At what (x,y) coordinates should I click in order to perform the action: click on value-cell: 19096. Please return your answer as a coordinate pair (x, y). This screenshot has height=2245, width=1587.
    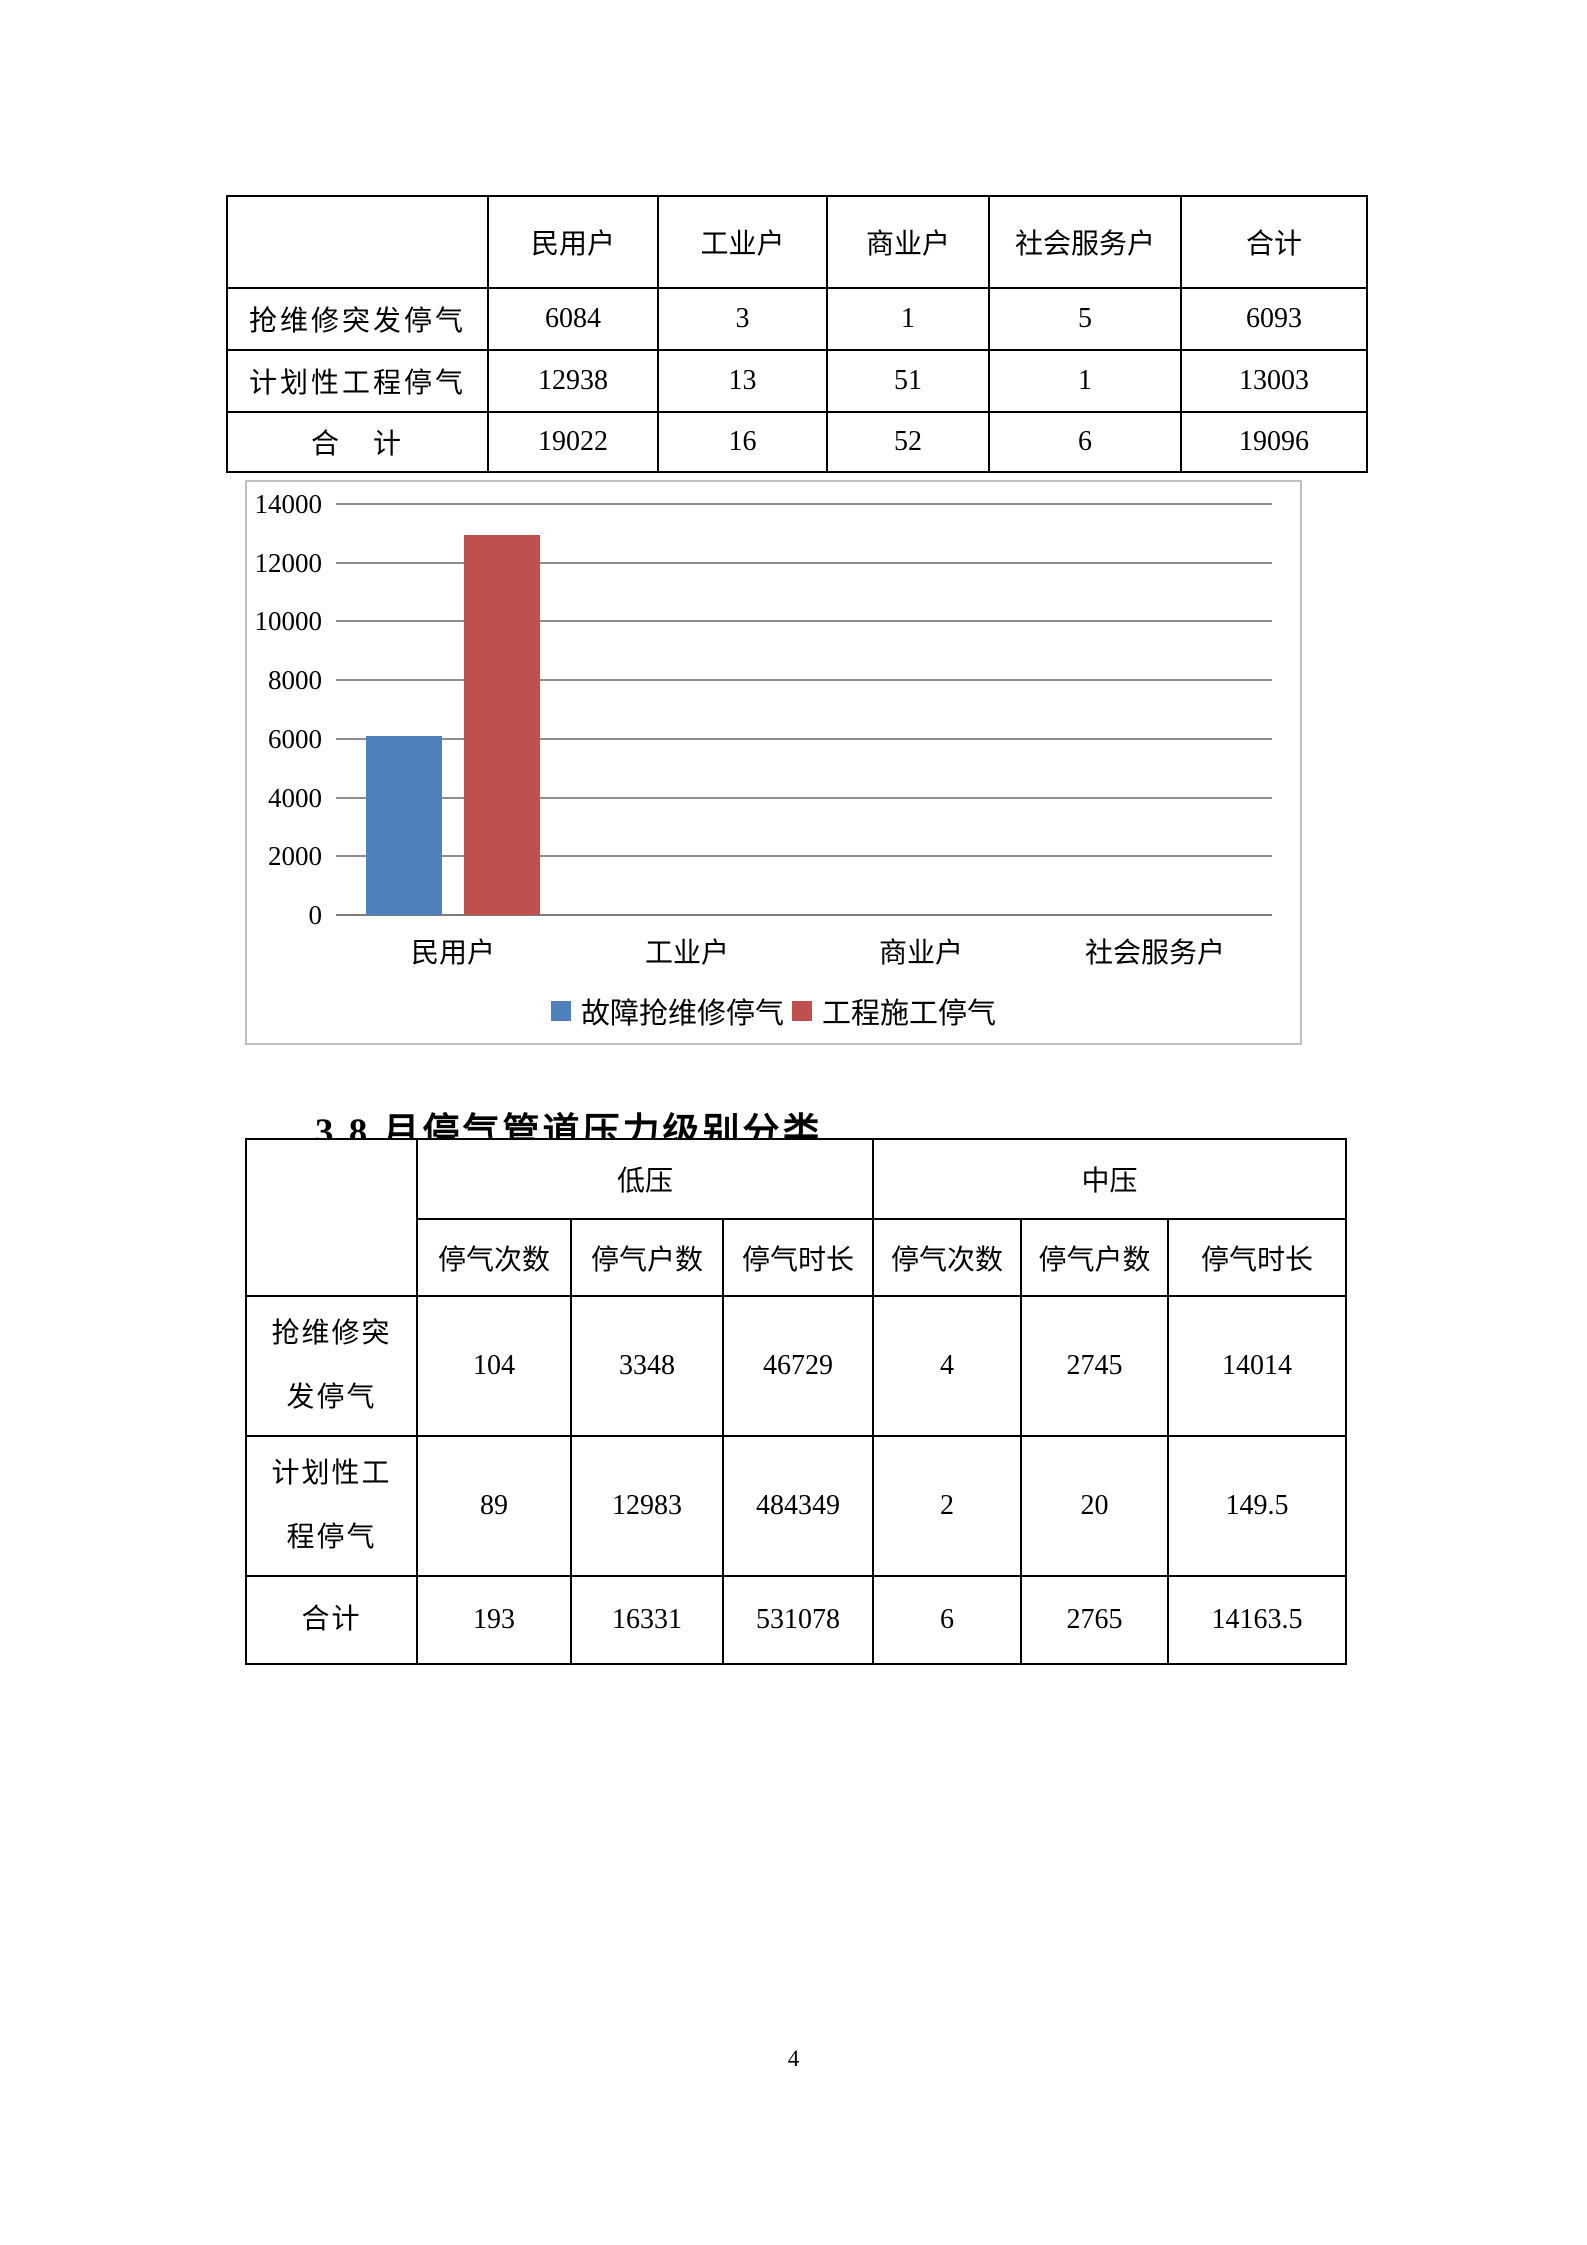
    Looking at the image, I should click on (1274, 442).